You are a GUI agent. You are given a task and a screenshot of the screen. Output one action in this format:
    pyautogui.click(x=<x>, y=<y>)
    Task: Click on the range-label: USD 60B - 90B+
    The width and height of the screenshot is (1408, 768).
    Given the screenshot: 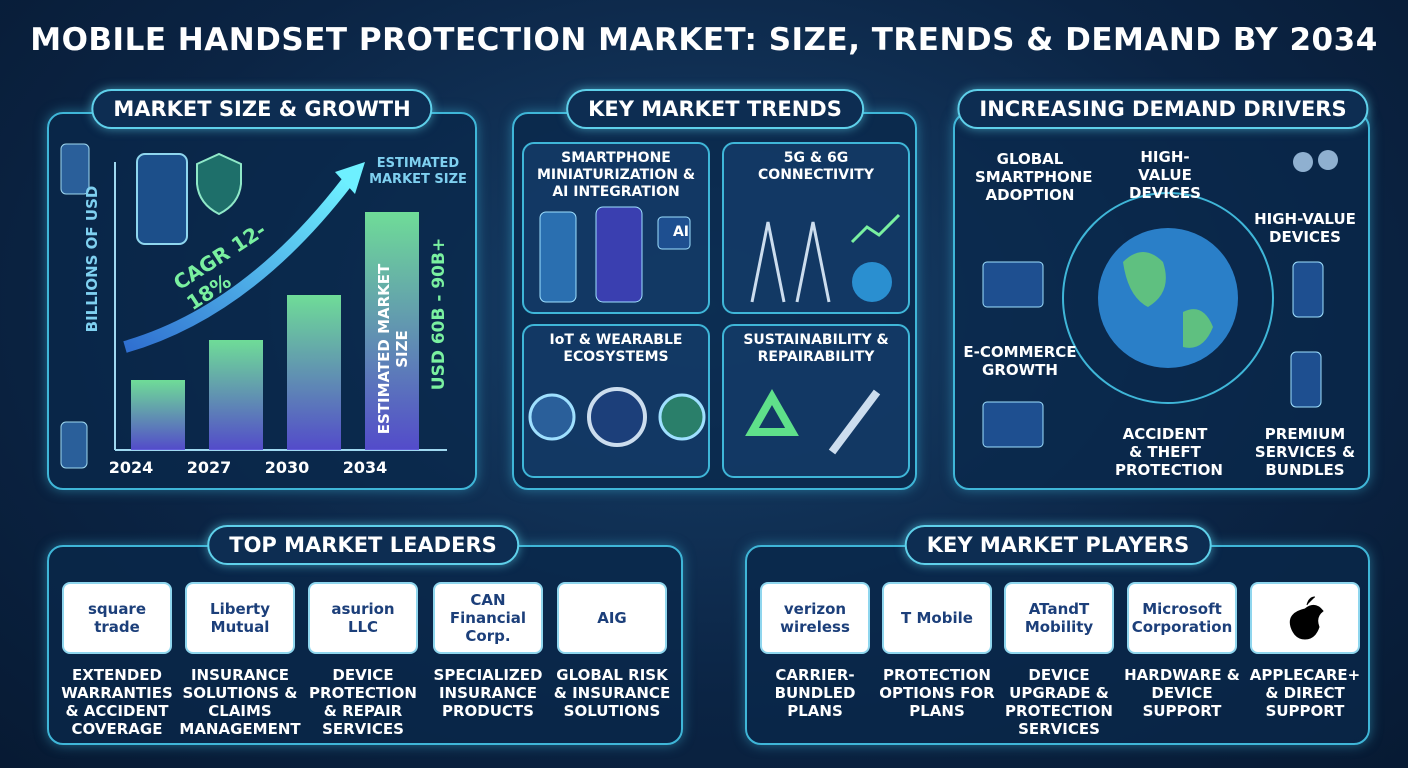 What is the action you would take?
    pyautogui.click(x=439, y=314)
    